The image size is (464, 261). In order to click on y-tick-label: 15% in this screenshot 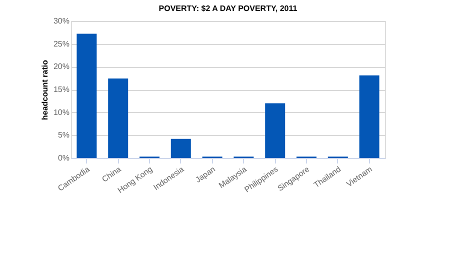, I will do `click(61, 89)`.